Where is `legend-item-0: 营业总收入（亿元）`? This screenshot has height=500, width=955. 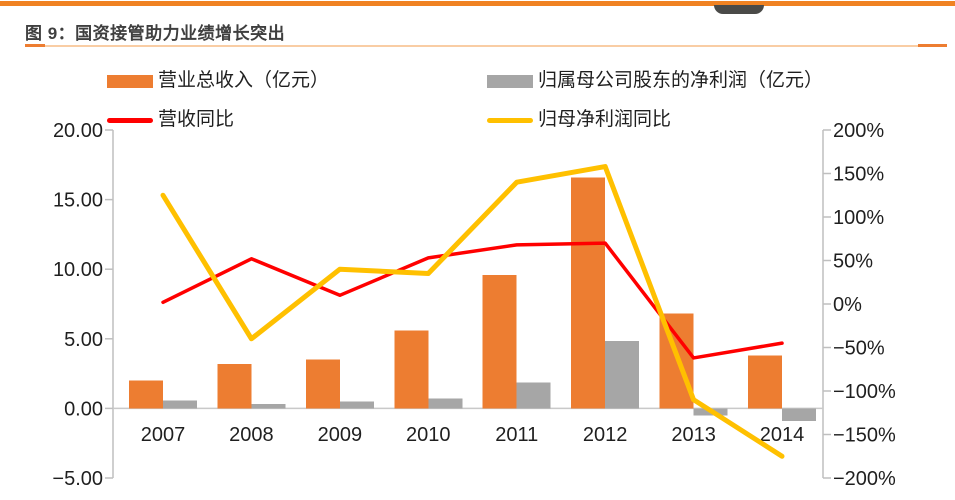 legend-item-0: 营业总收入（亿元） is located at coordinates (218, 81).